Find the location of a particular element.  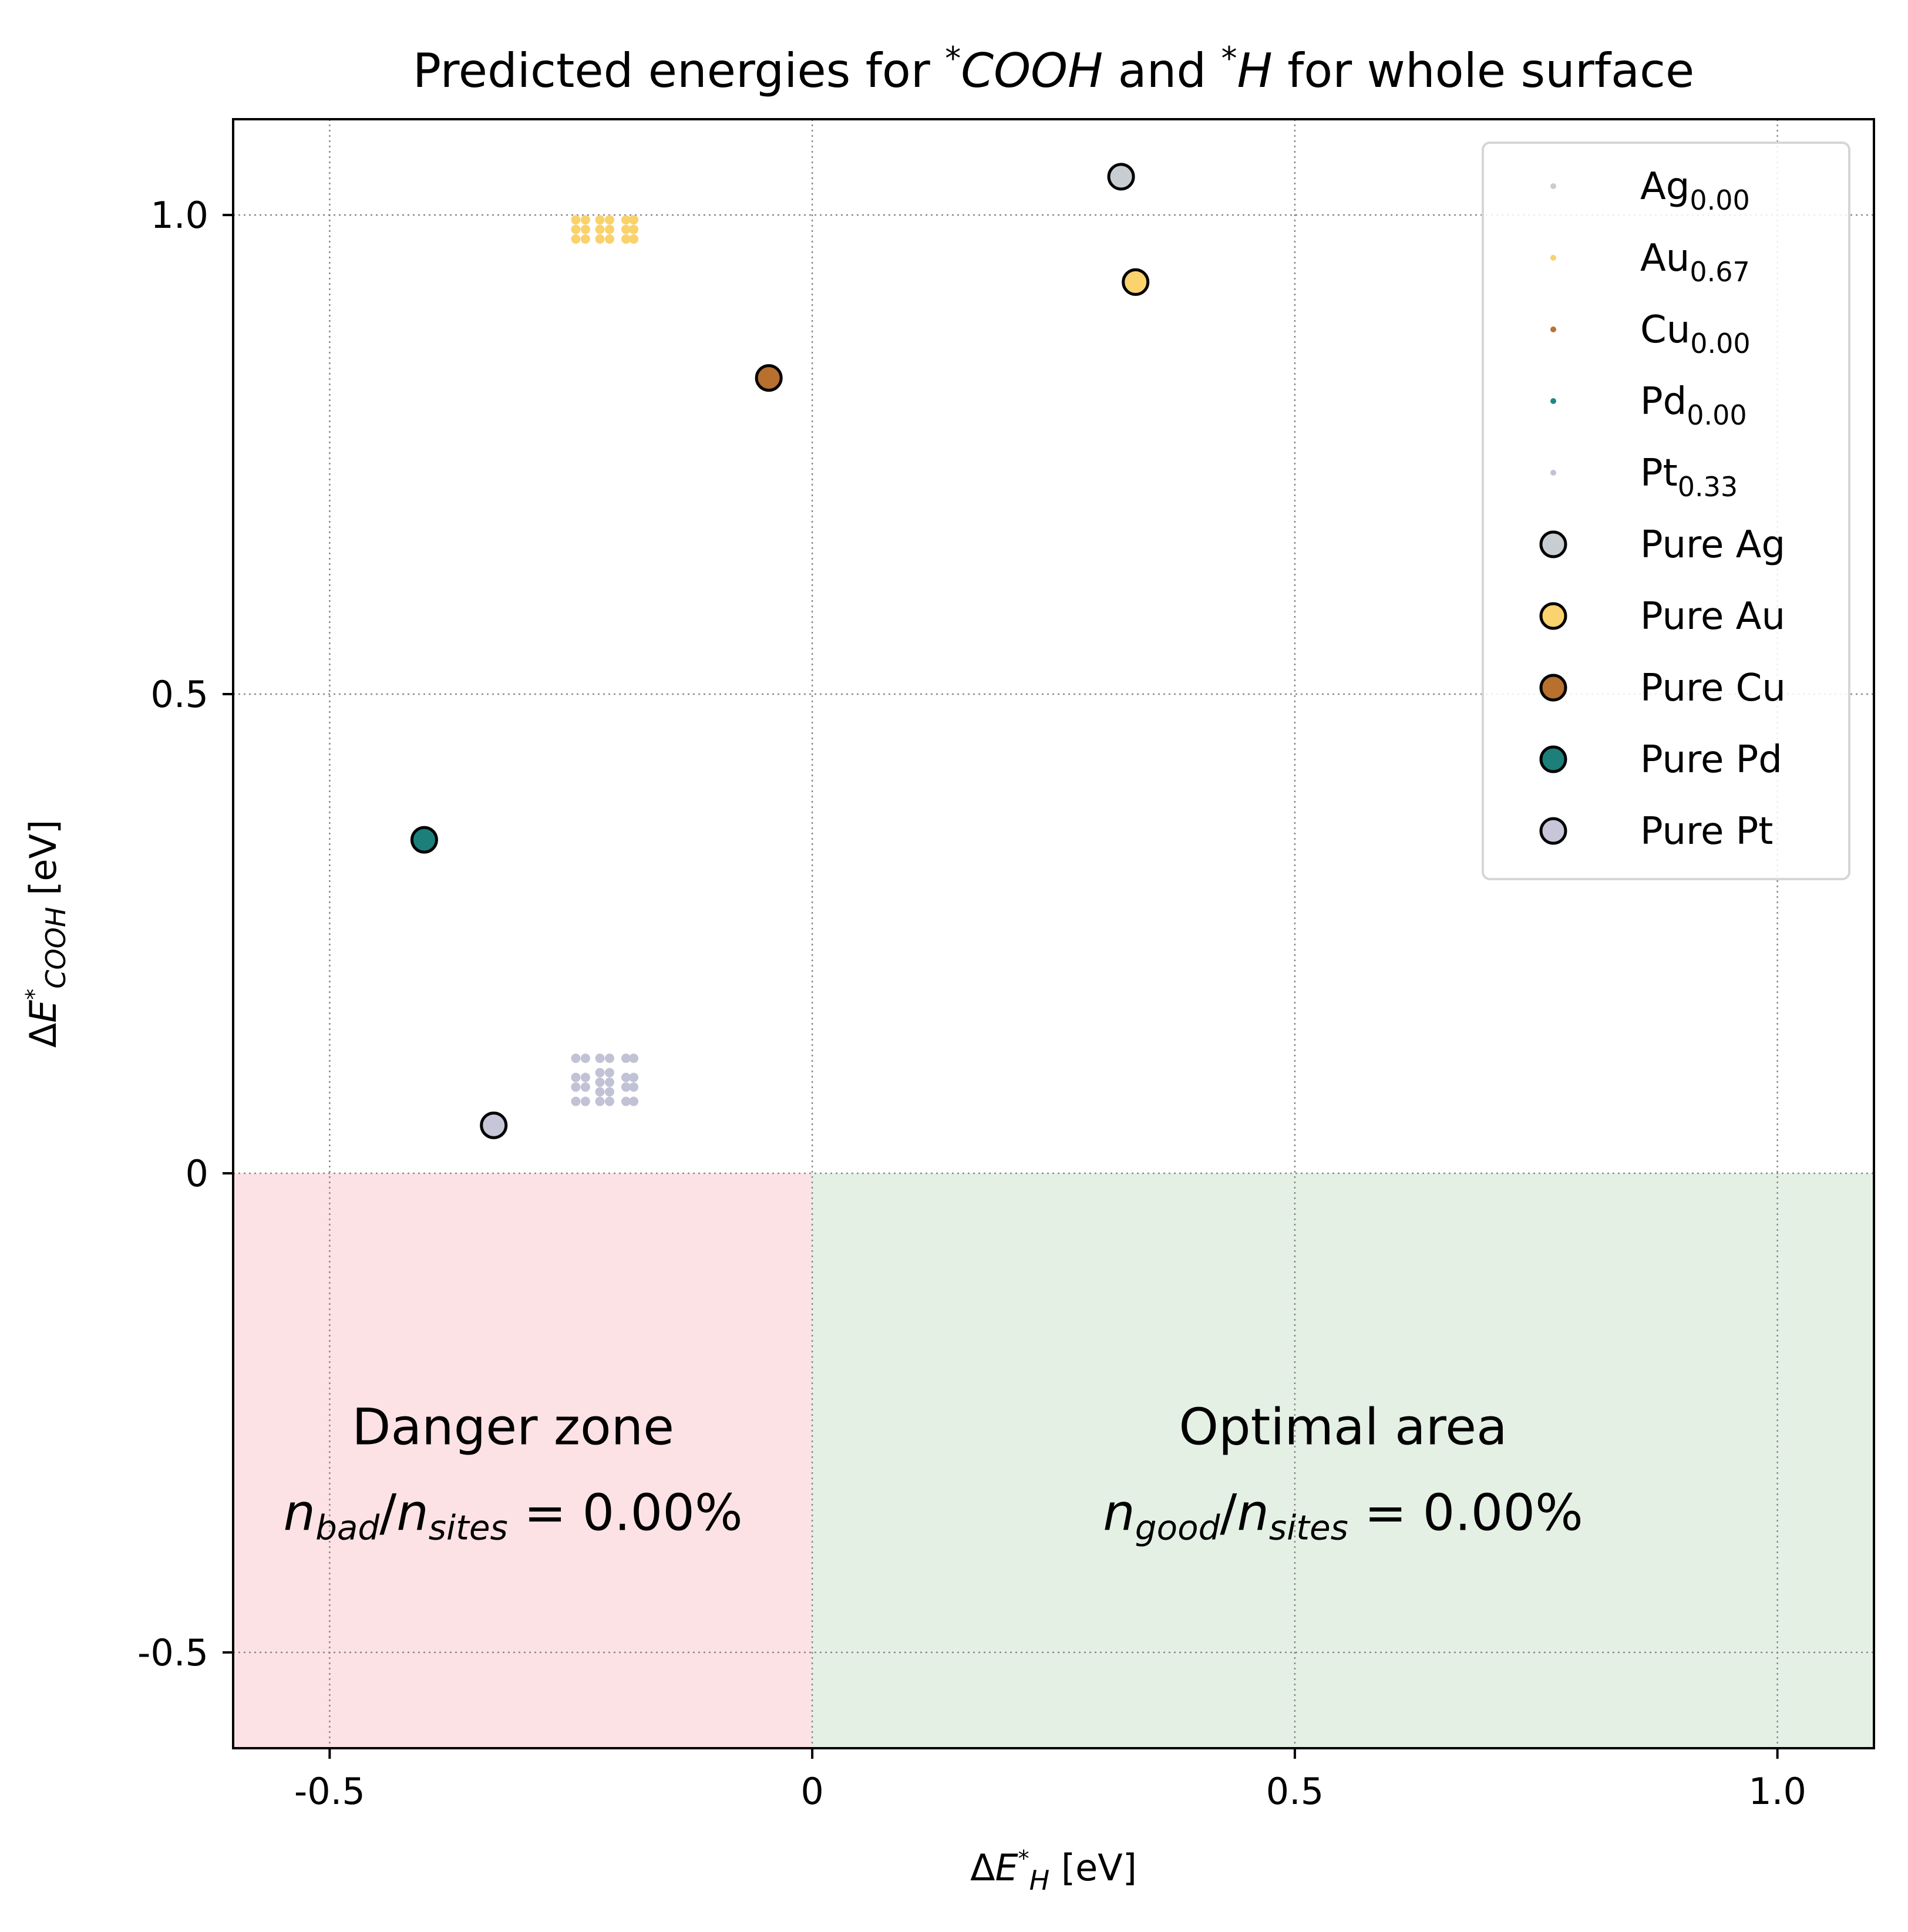

legend-pd-label: Pd0.00 is located at coordinates (1693, 405).